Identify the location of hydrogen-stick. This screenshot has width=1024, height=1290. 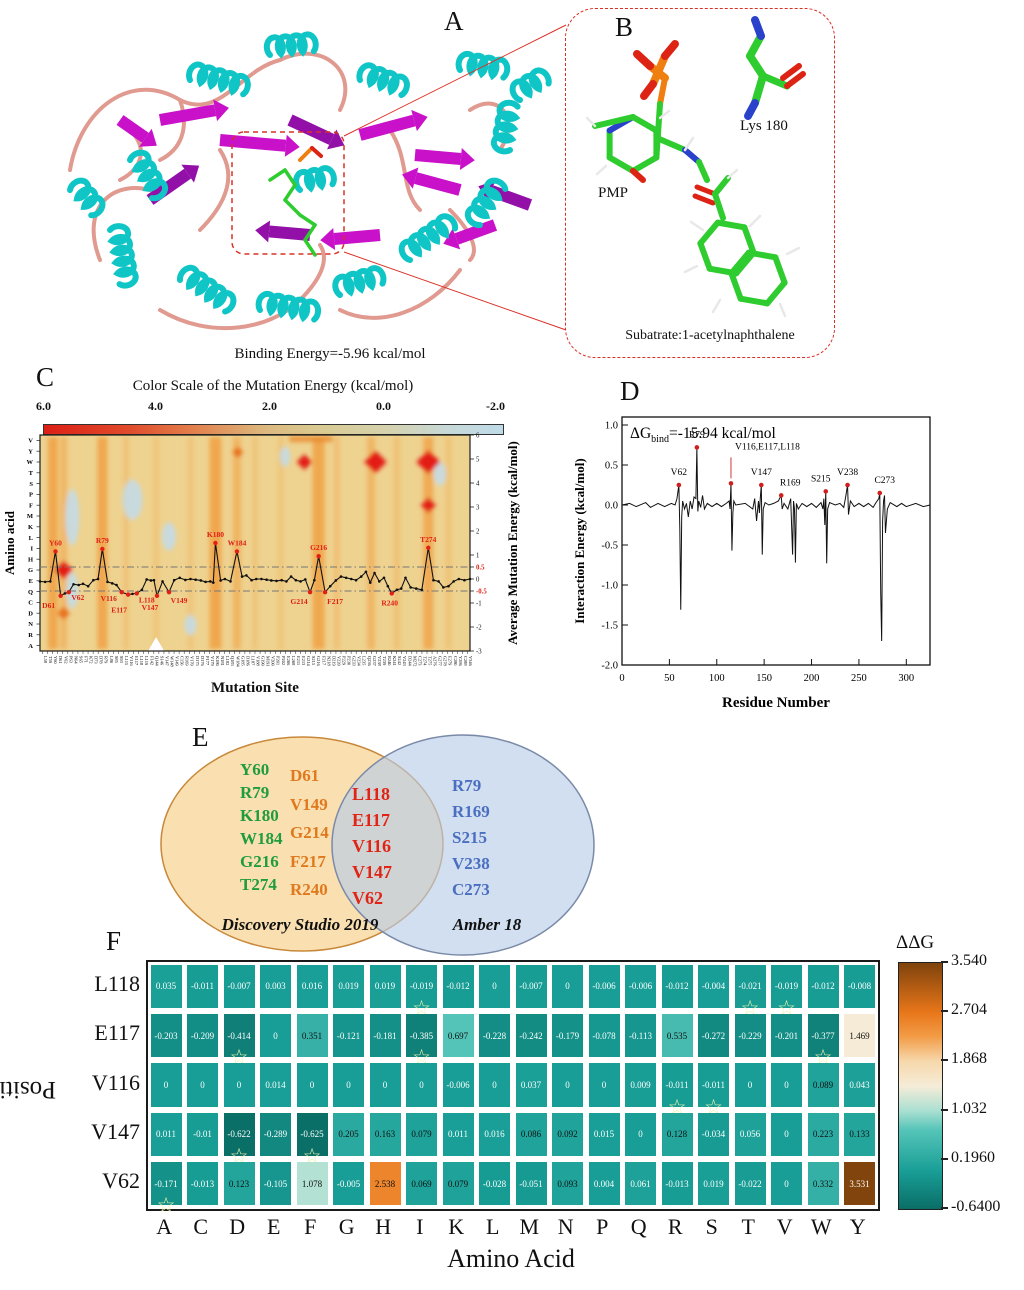
(755, 221).